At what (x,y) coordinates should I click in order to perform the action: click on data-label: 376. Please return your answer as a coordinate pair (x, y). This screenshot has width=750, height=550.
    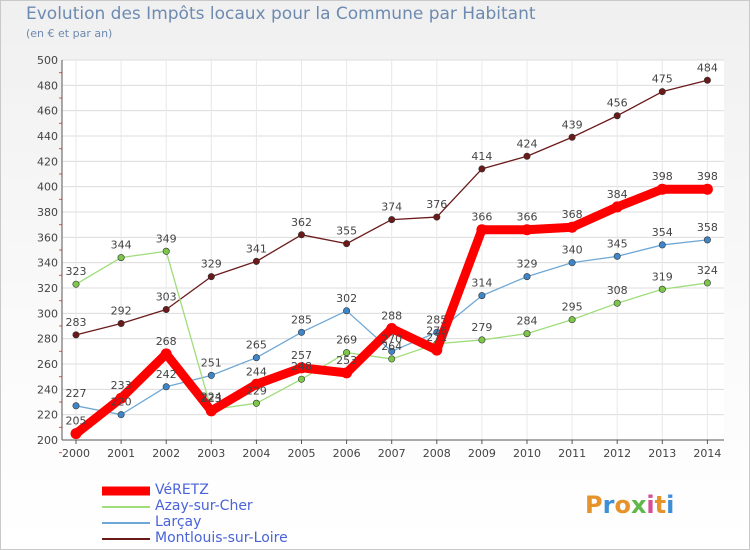
    Looking at the image, I should click on (436, 204).